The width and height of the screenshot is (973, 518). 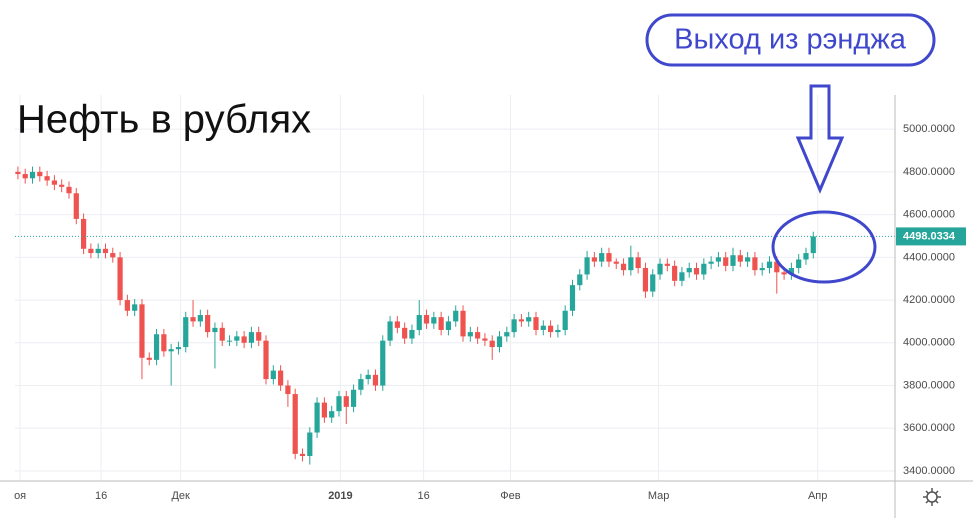 What do you see at coordinates (929, 385) in the screenshot?
I see `y-tick-label: 3800.0000` at bounding box center [929, 385].